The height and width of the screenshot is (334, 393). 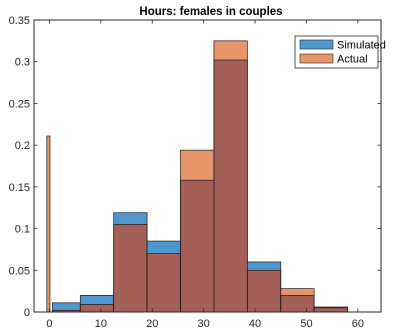 I want to click on legend-swatch-actual, so click(x=316, y=58).